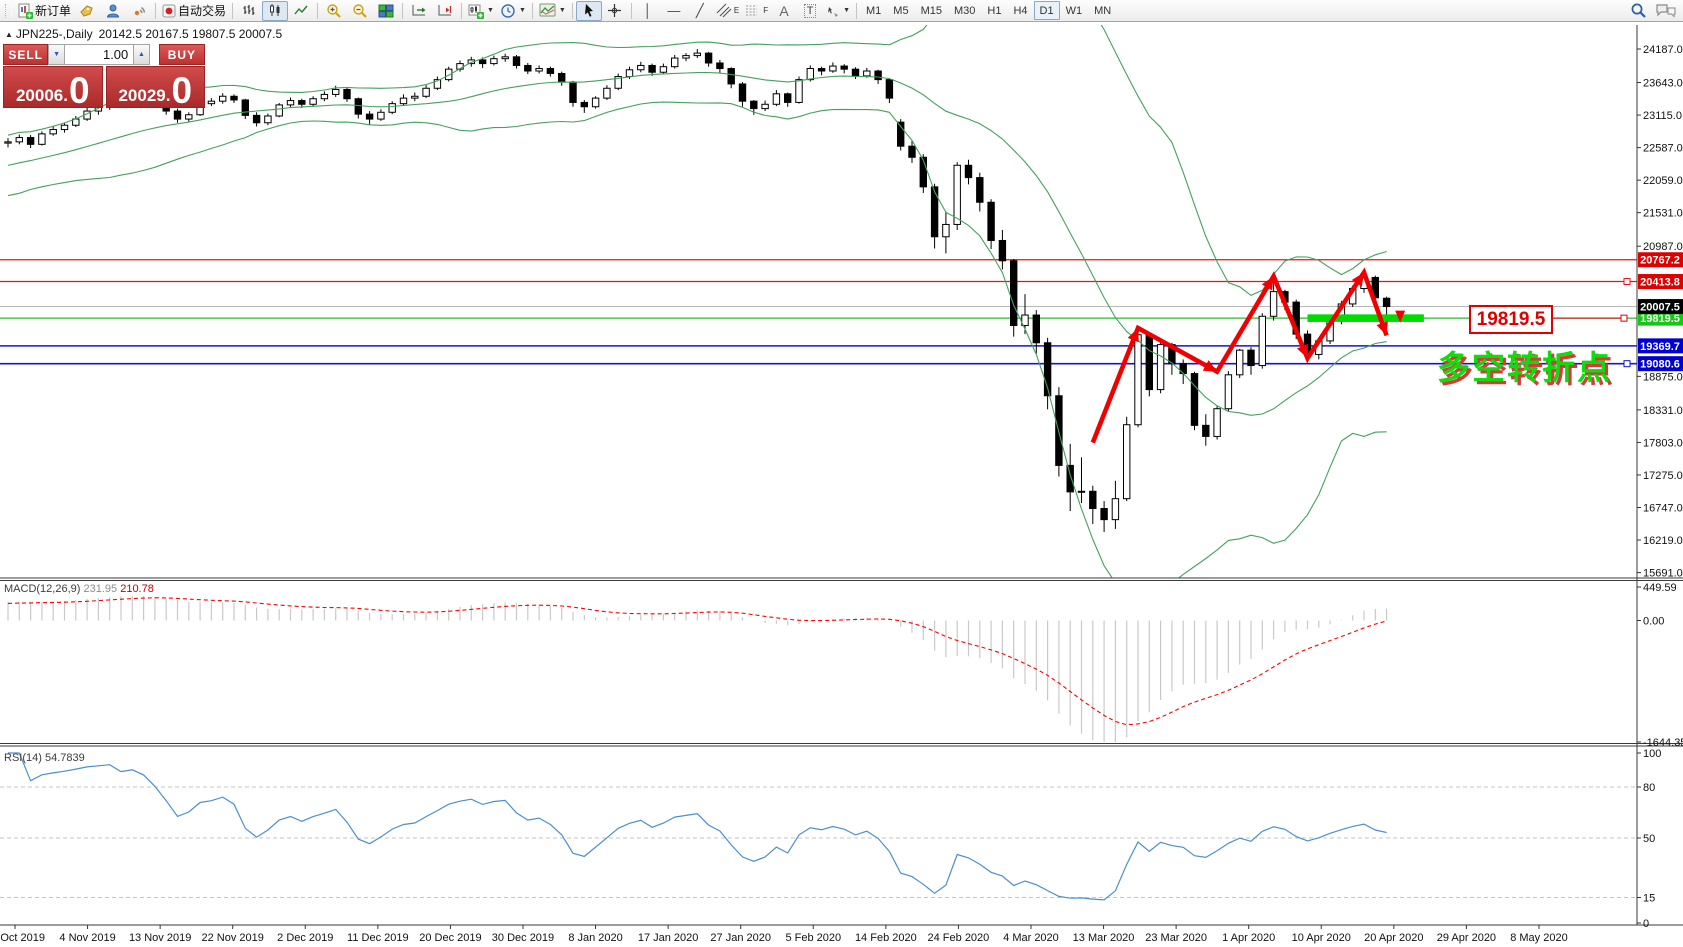  What do you see at coordinates (1649, 788) in the screenshot?
I see `svg-text: 80` at bounding box center [1649, 788].